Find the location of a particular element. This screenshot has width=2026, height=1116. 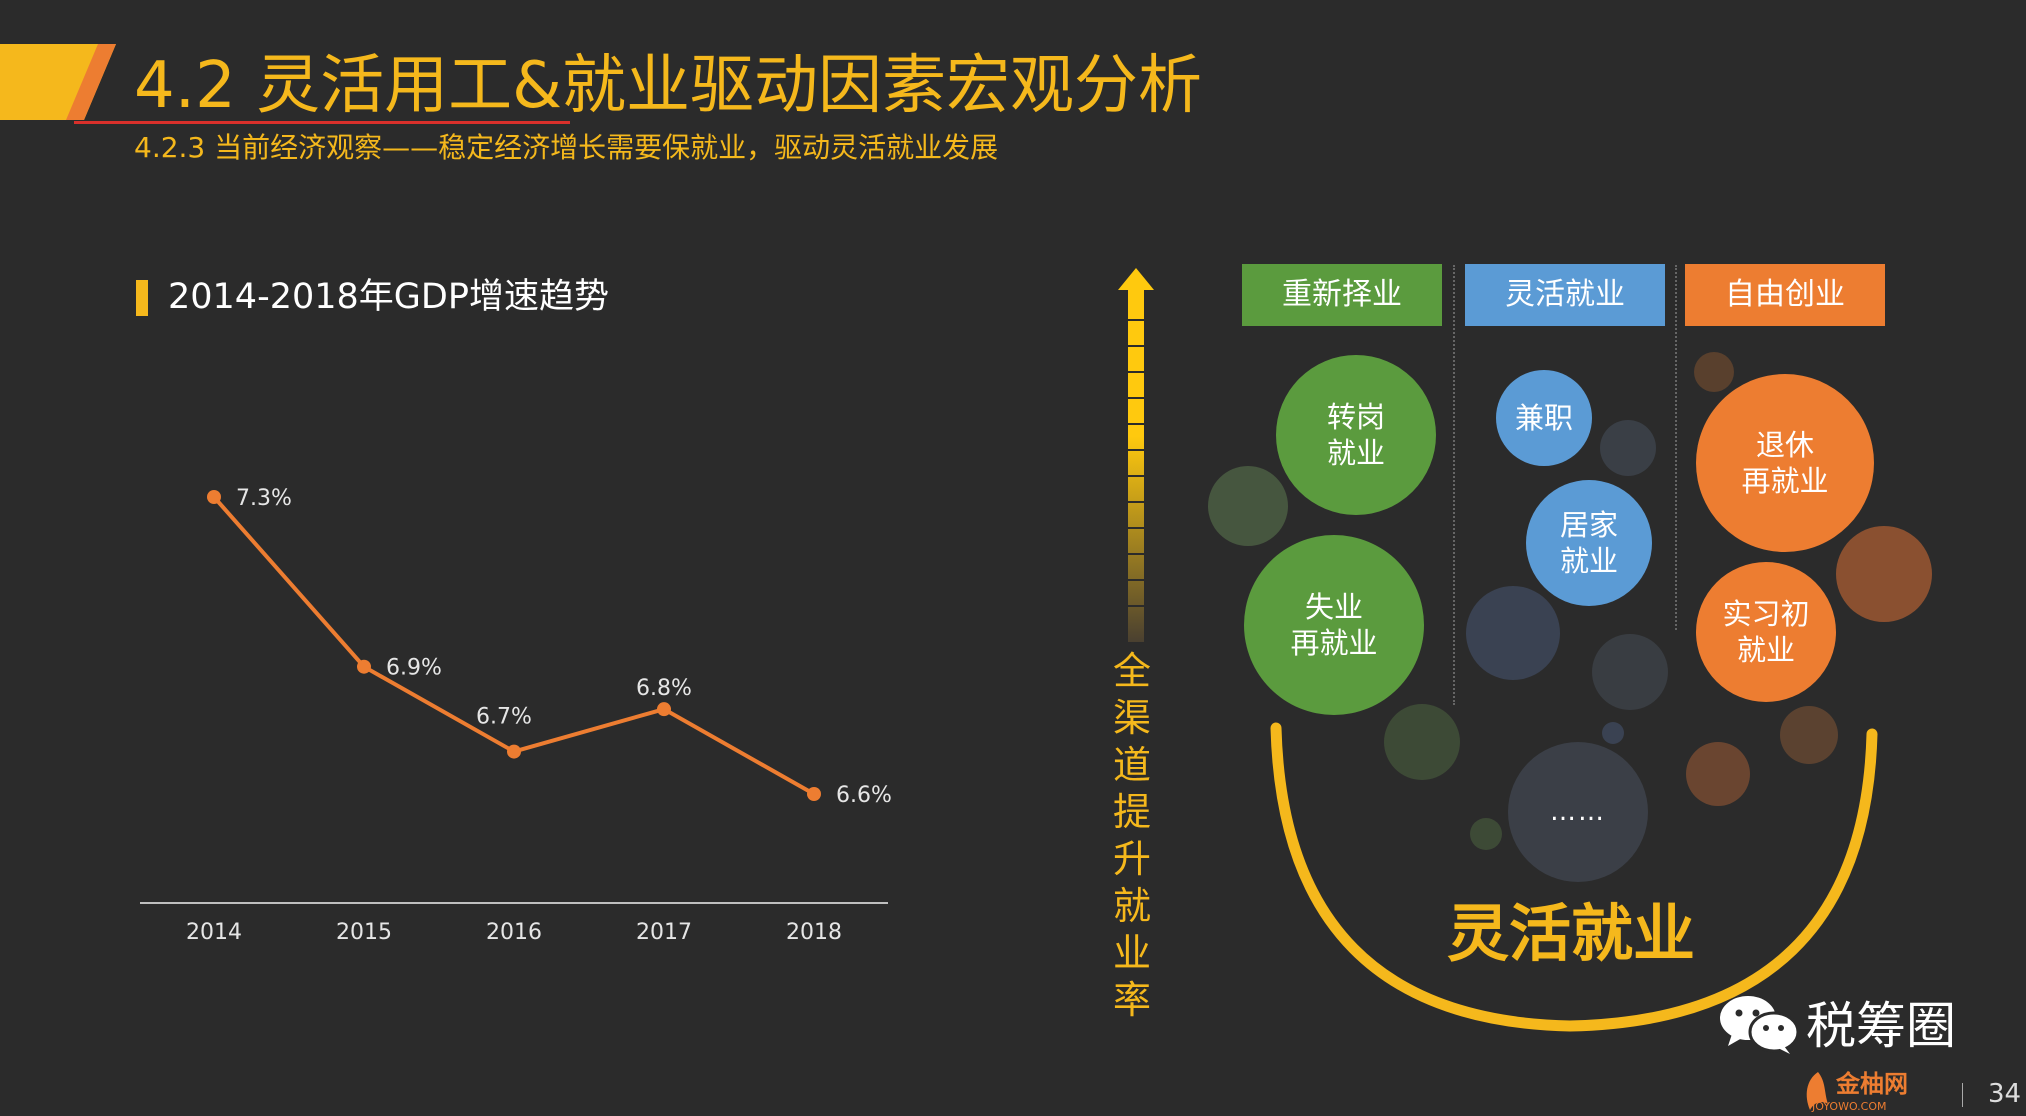

title-underline is located at coordinates (322, 122).